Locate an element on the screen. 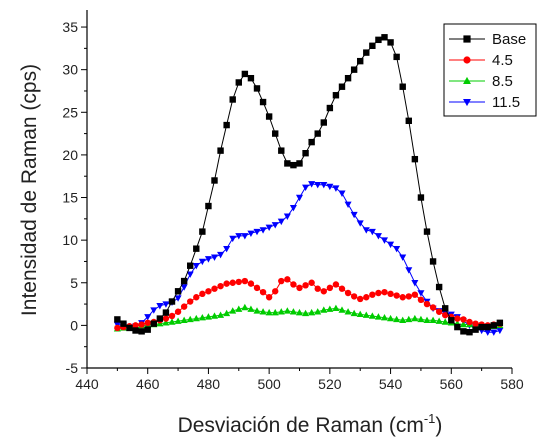 Image resolution: width=537 pixels, height=442 pixels. legend: Base 4.5 8.5 11.5 is located at coordinates (490, 70).